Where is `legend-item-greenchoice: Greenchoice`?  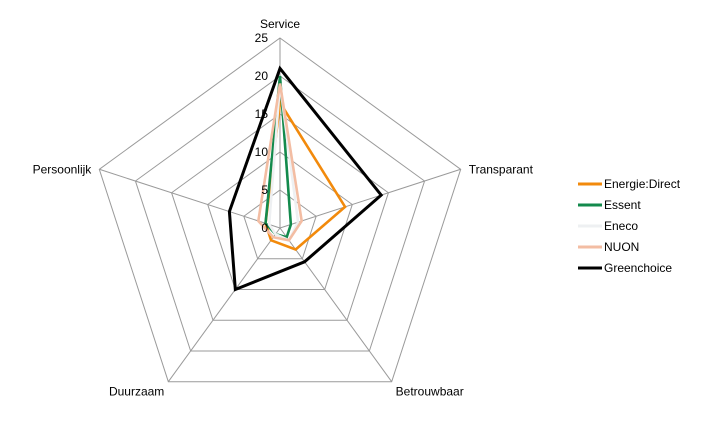
legend-item-greenchoice: Greenchoice is located at coordinates (625, 268).